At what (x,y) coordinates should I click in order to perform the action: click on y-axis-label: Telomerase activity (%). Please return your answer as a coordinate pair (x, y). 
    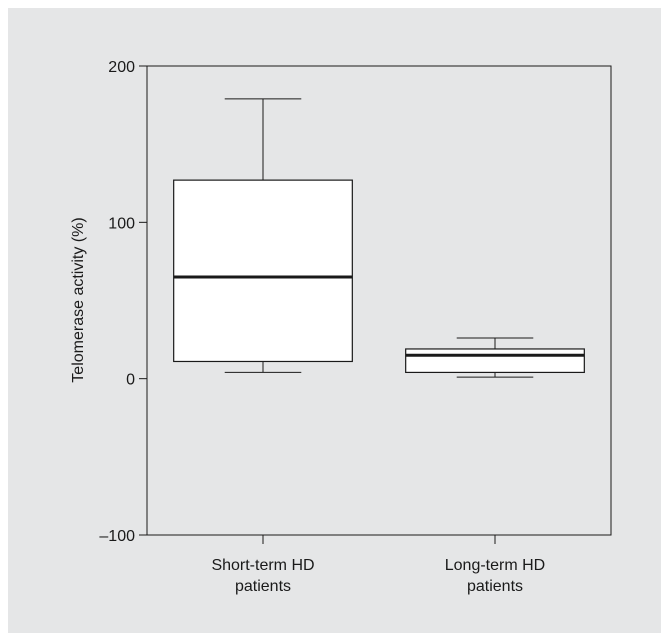
    Looking at the image, I should click on (78, 299).